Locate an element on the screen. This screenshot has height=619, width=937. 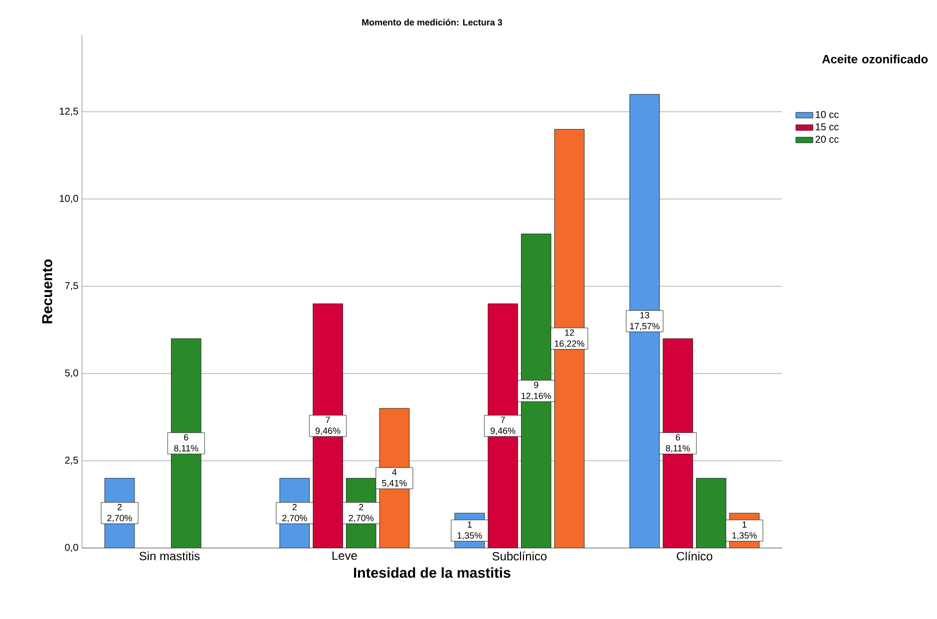
chart-title: Momento de medición: Lectura 3 is located at coordinates (432, 22).